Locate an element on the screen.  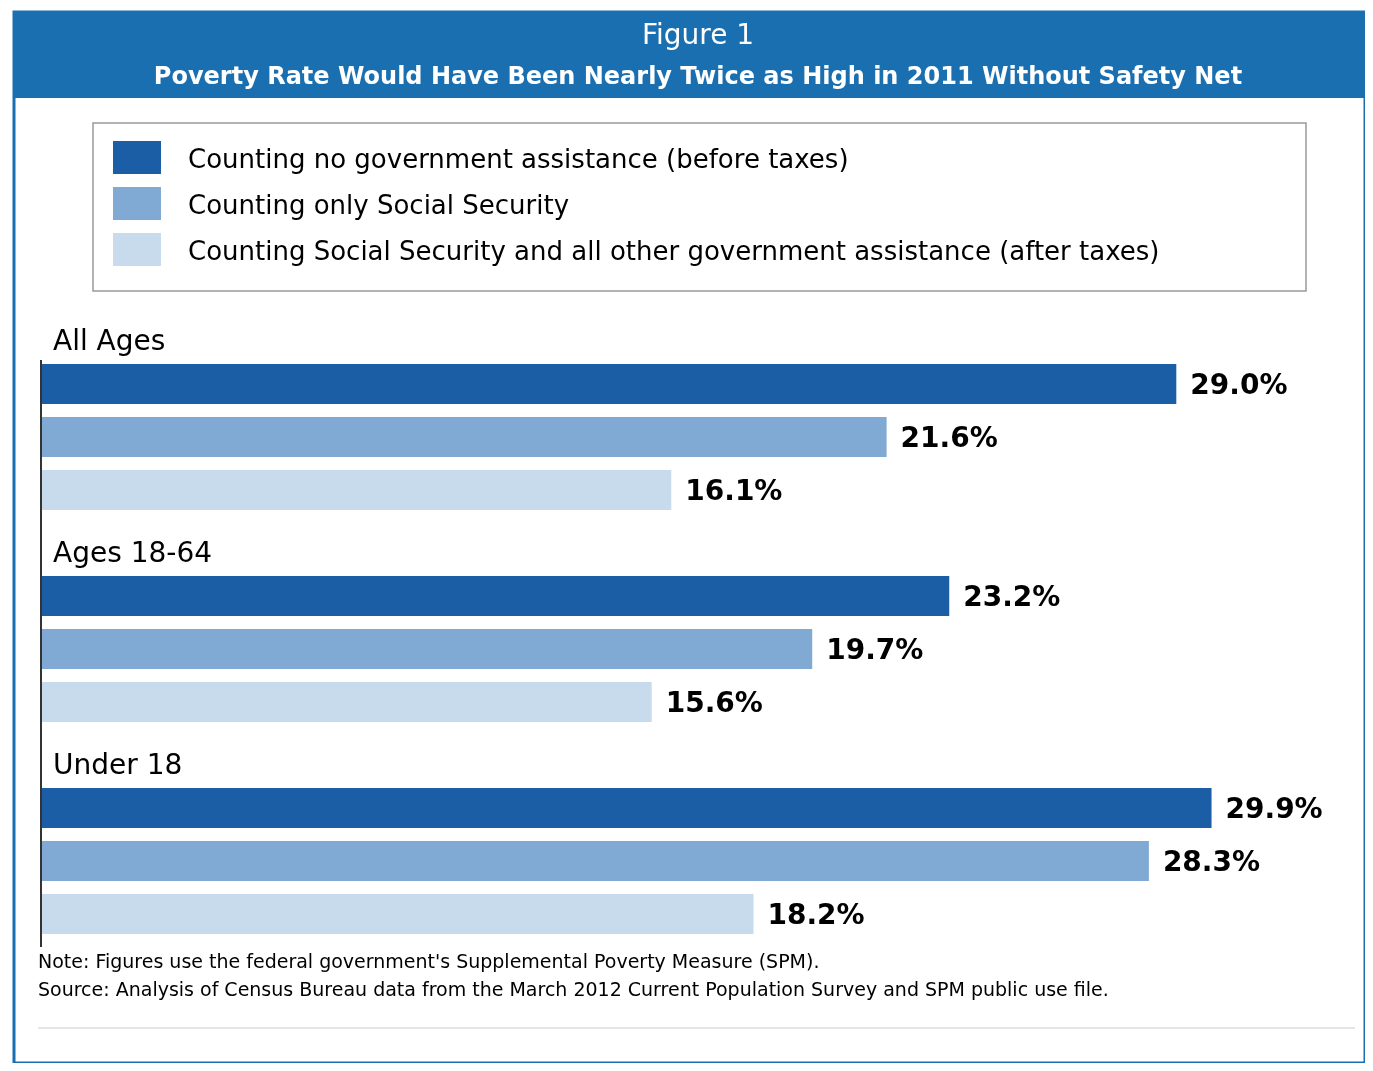
text: Note: Figures use the federal government's Supplemental Poverty Measure (SPM). is located at coordinates (429, 961).